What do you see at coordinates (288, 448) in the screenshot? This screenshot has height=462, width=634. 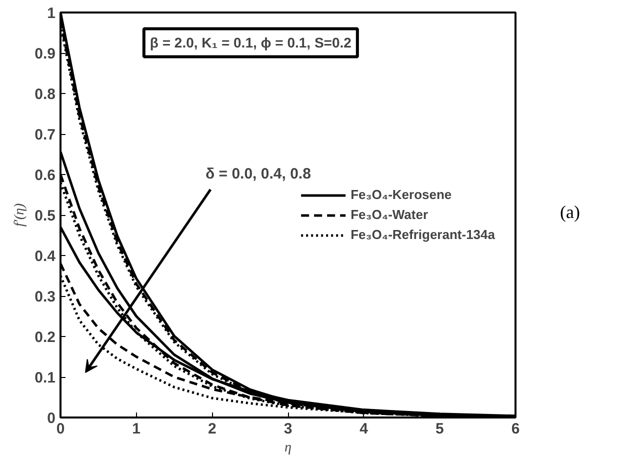 I see `x-axis-title: η` at bounding box center [288, 448].